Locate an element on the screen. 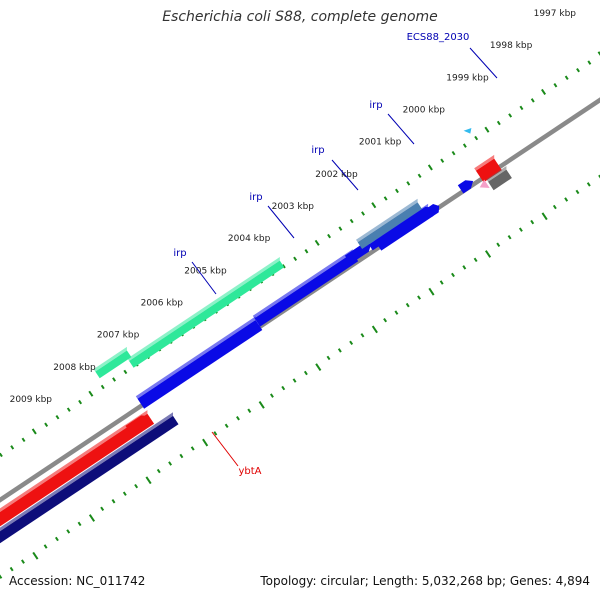 This screenshot has width=600, height=600. irp-feature-green-body-bevel is located at coordinates (203, 309).